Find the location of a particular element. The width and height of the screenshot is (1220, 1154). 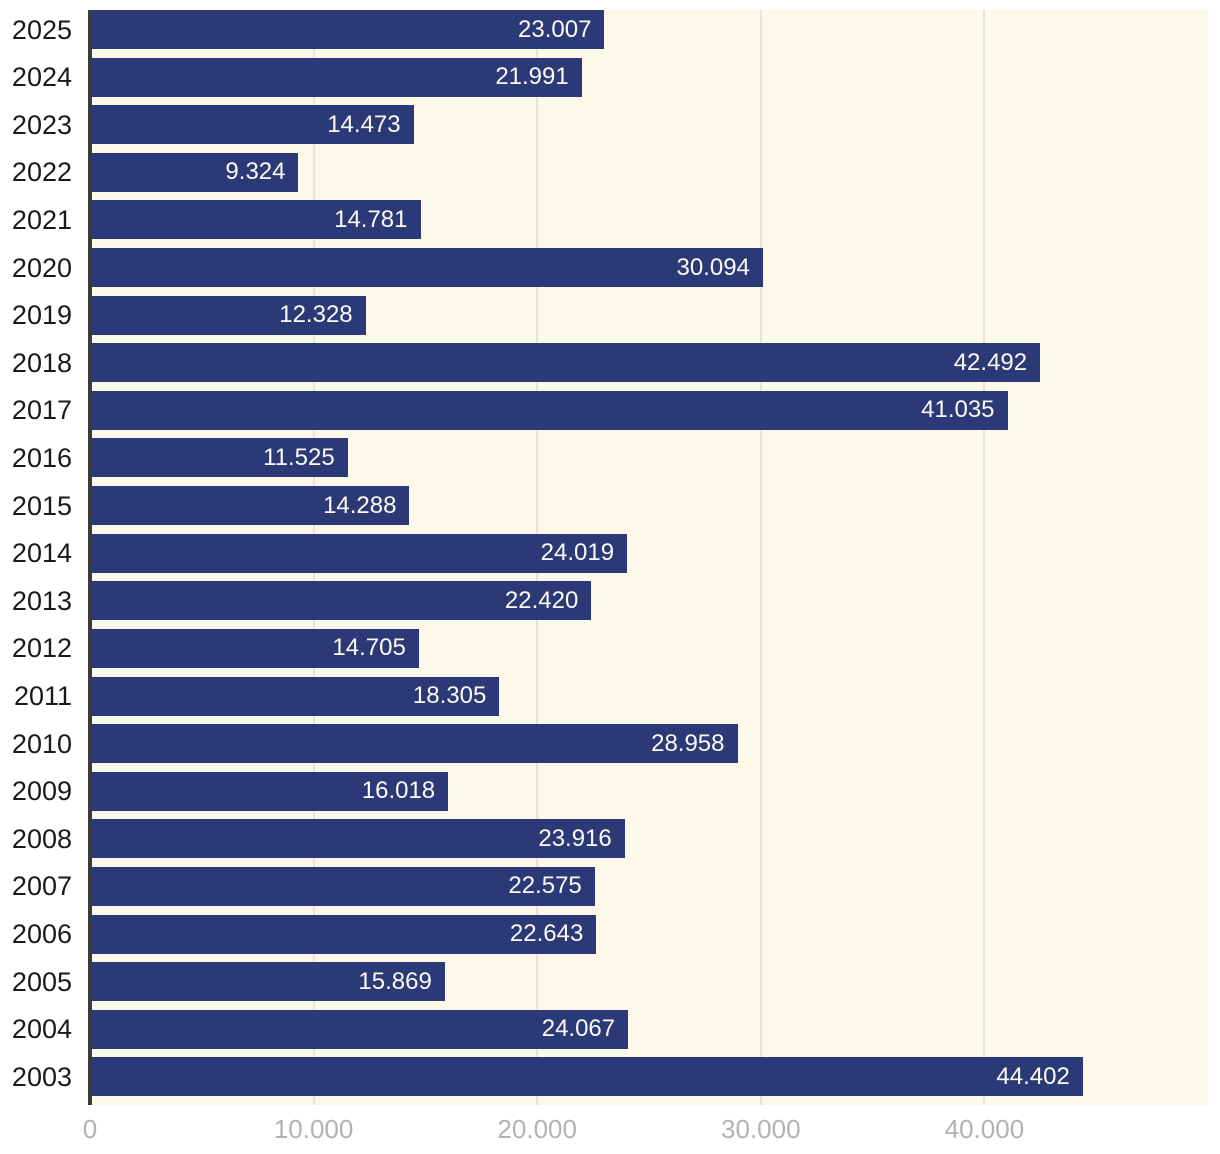

bar-value-label: 14.288 is located at coordinates (360, 505).